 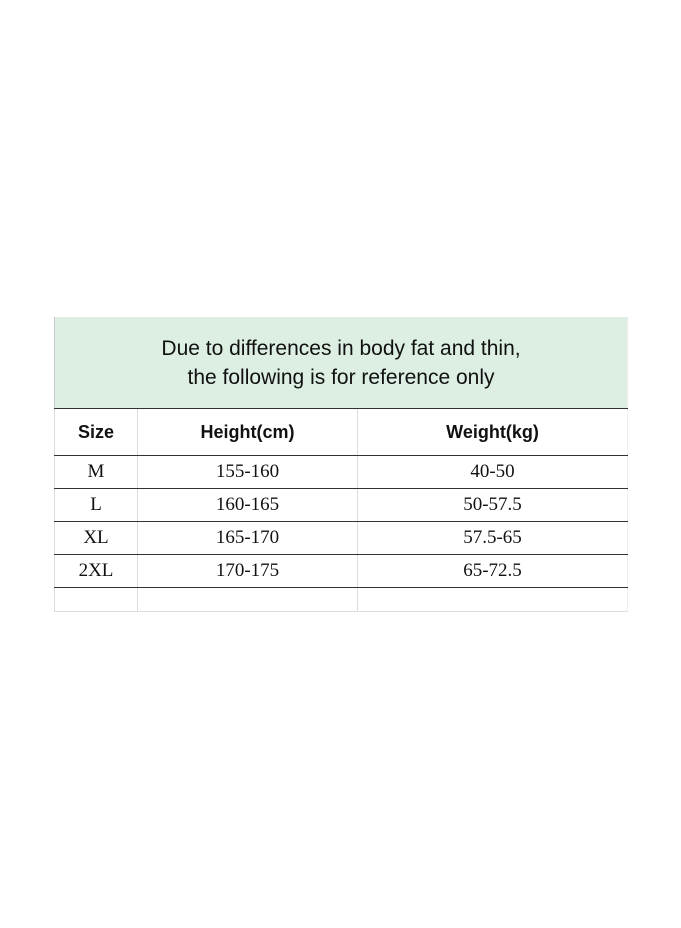 I want to click on weight-cell: 40-50, so click(x=492, y=472).